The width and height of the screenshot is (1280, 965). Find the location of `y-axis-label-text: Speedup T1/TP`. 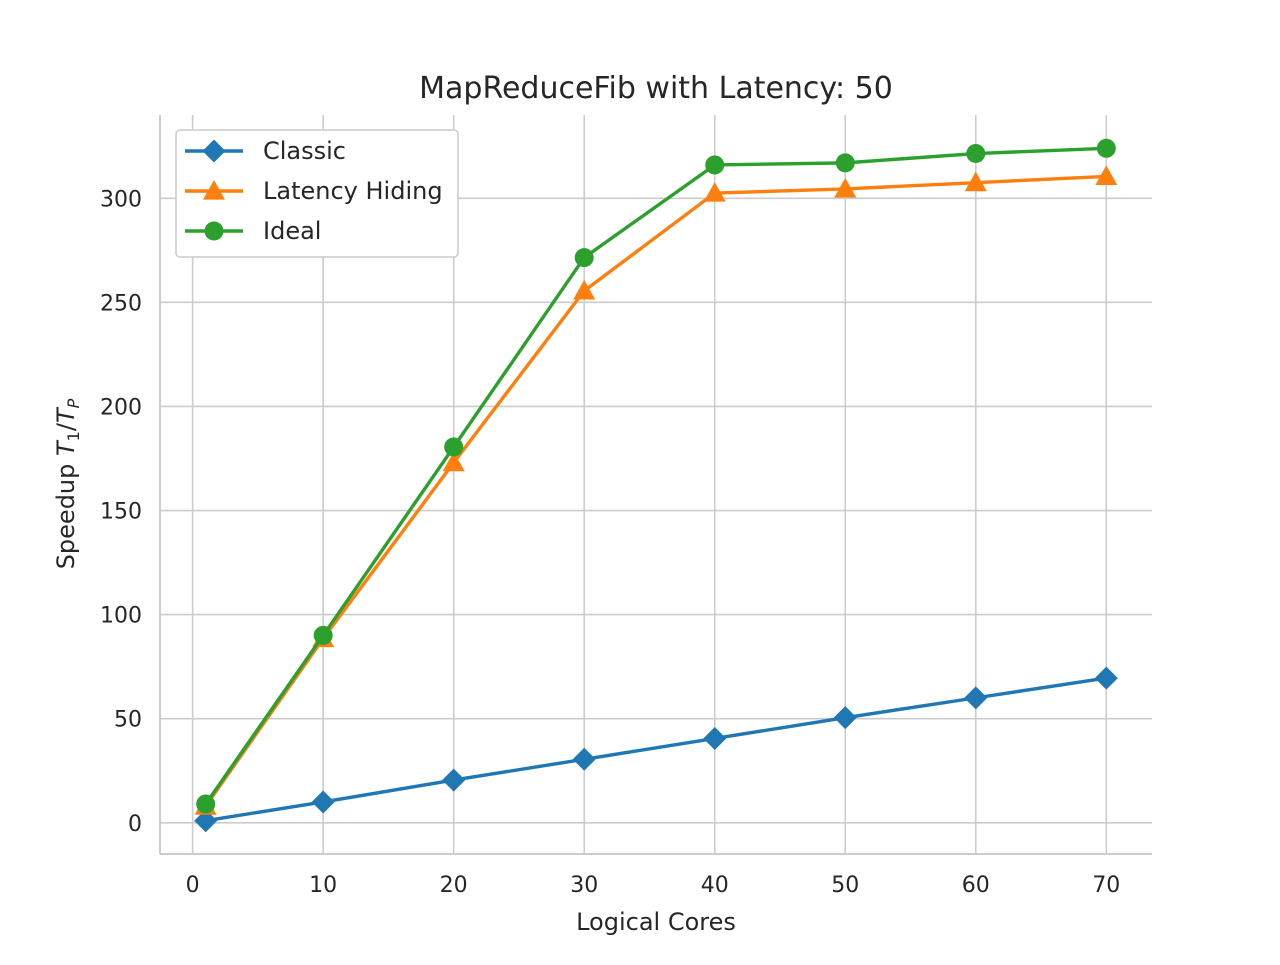

y-axis-label-text: Speedup T1/TP is located at coordinates (67, 483).